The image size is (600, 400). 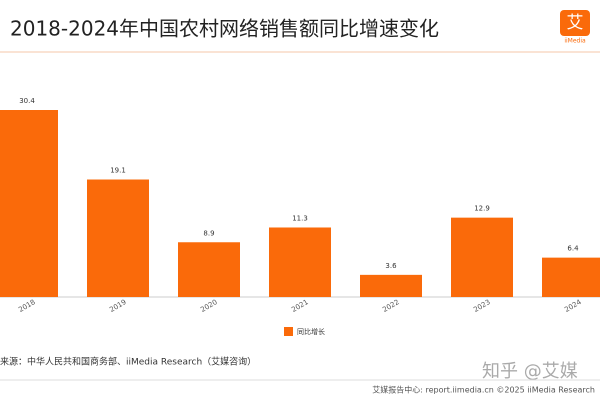 I want to click on value-label: 3.6, so click(x=391, y=266).